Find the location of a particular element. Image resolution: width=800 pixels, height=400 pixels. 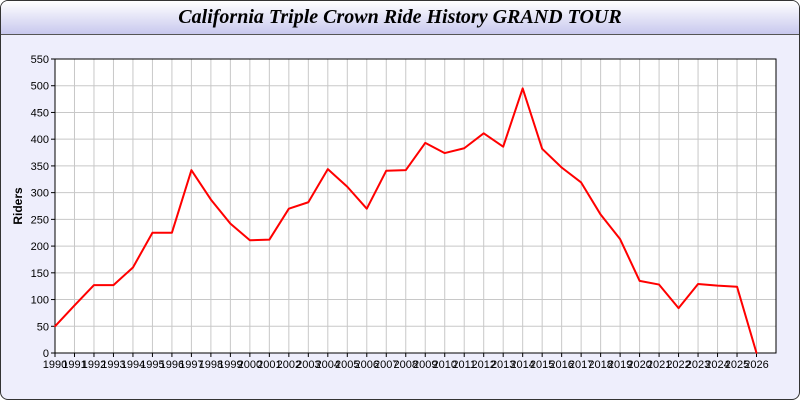

x-tick-label: 2018 is located at coordinates (600, 365).